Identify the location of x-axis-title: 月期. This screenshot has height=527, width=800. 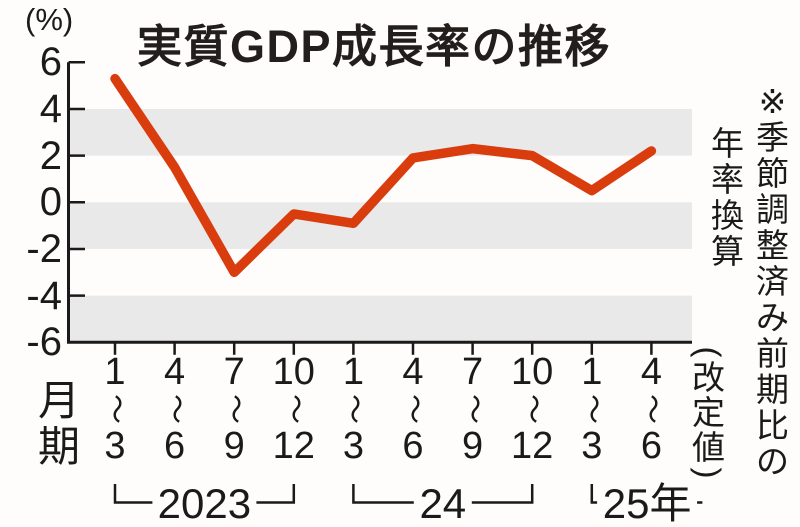
(59, 424).